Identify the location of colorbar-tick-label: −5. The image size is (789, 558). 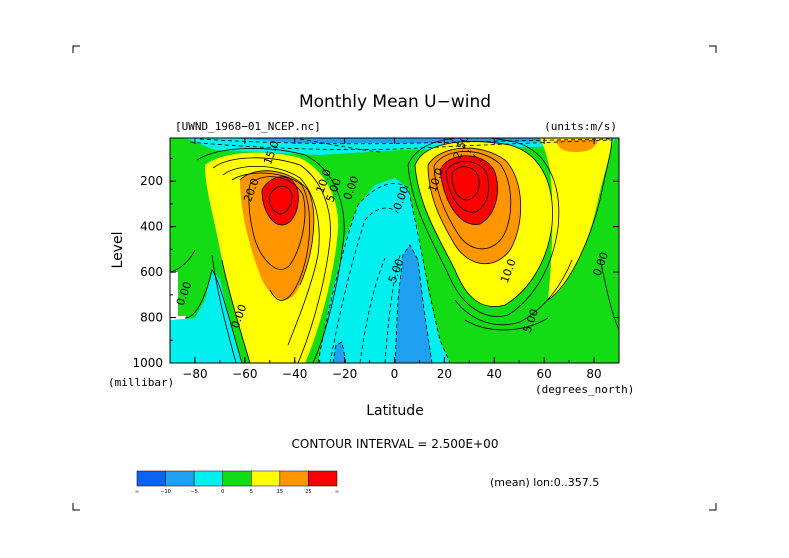
(193, 492).